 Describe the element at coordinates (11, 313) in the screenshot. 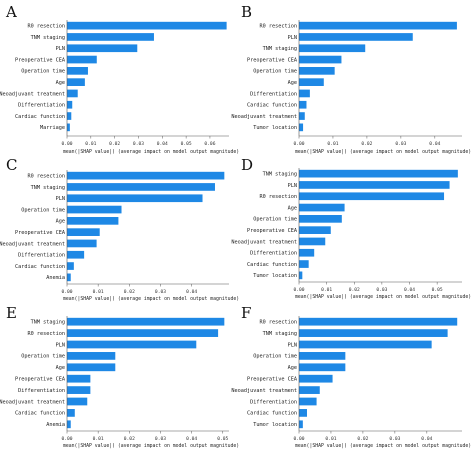

I see `panel-letter: E` at that location.